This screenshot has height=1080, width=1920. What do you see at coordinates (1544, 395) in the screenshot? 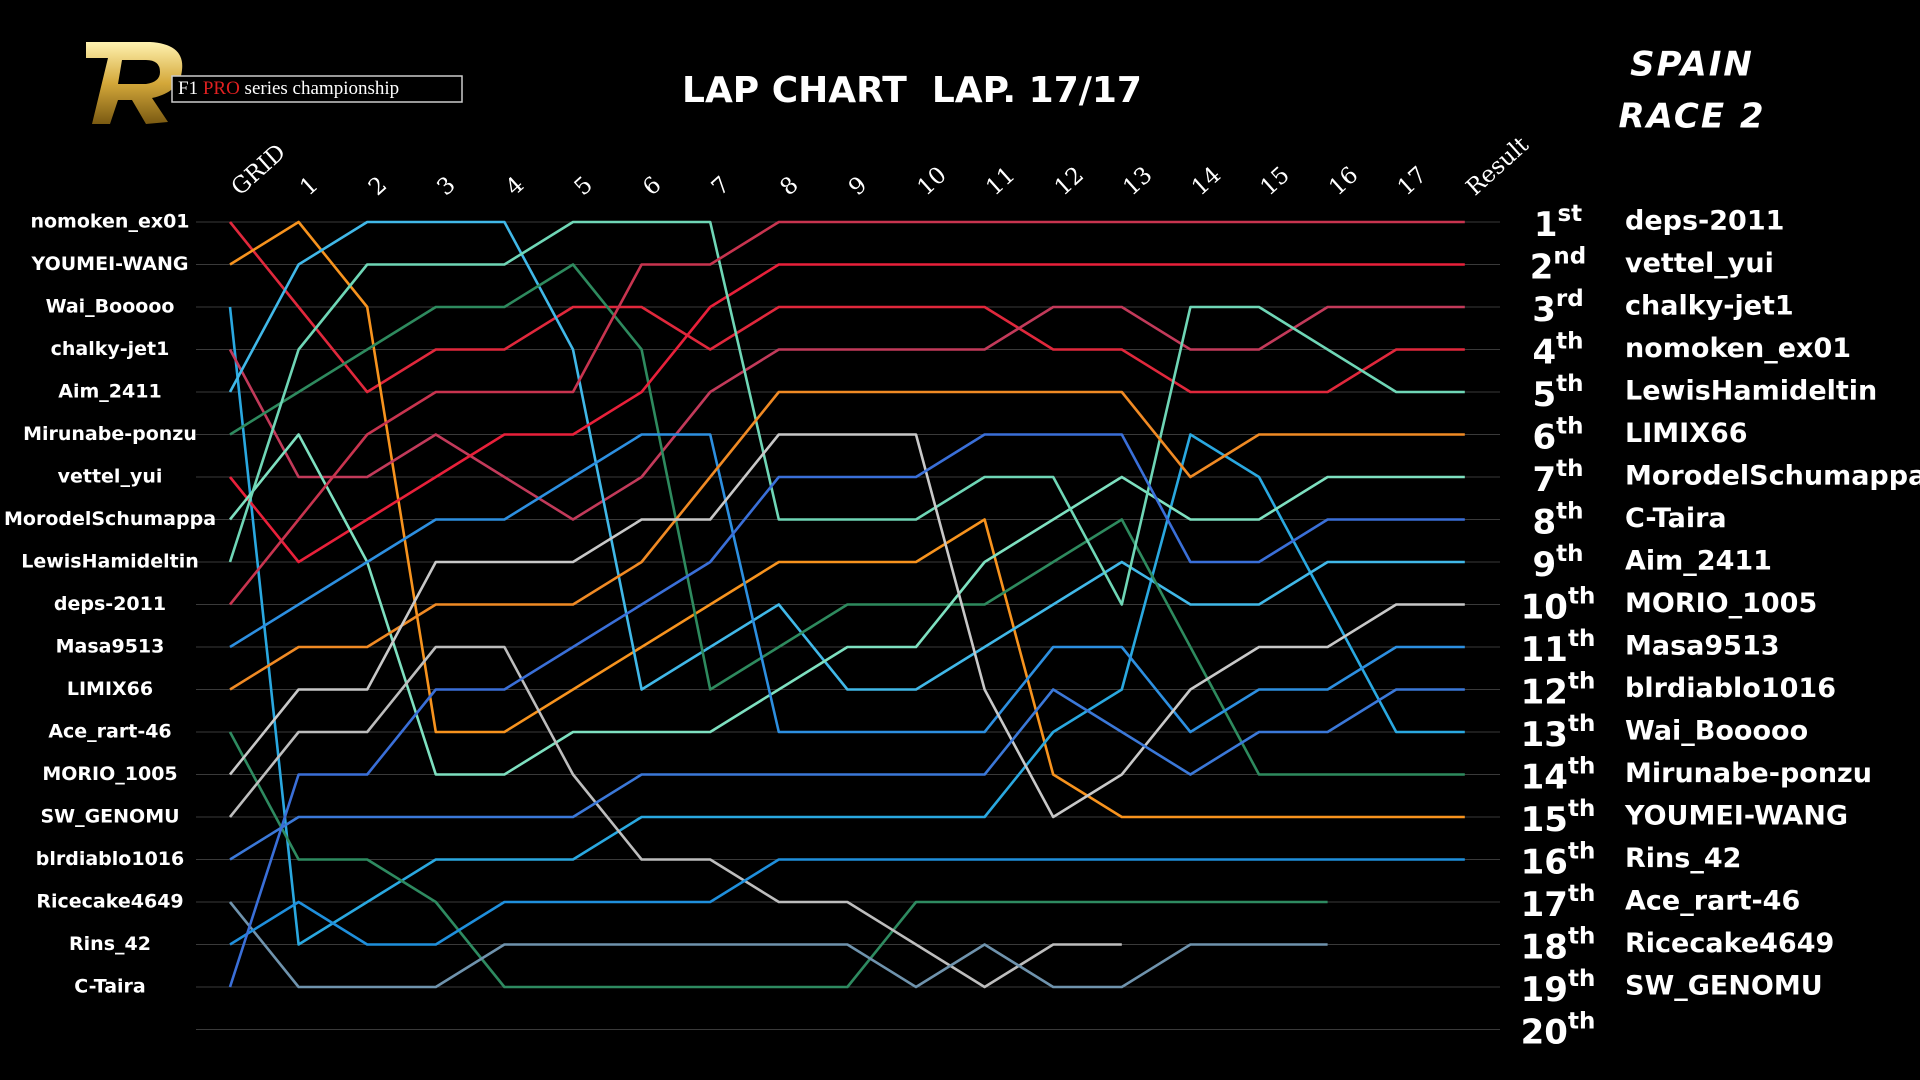
I see `position-number: 5` at bounding box center [1544, 395].